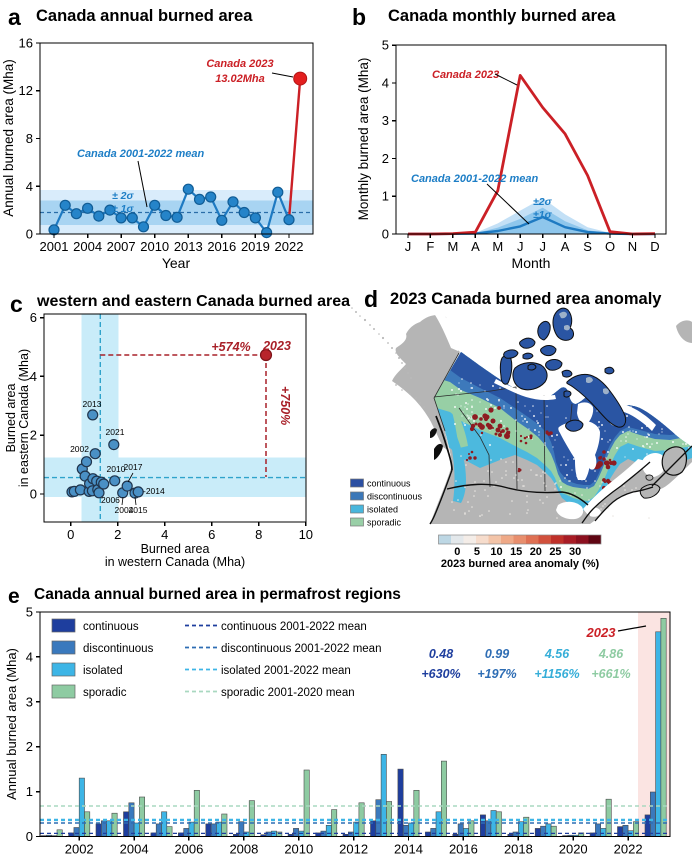  I want to click on svg-text: Burned area, so click(175, 549).